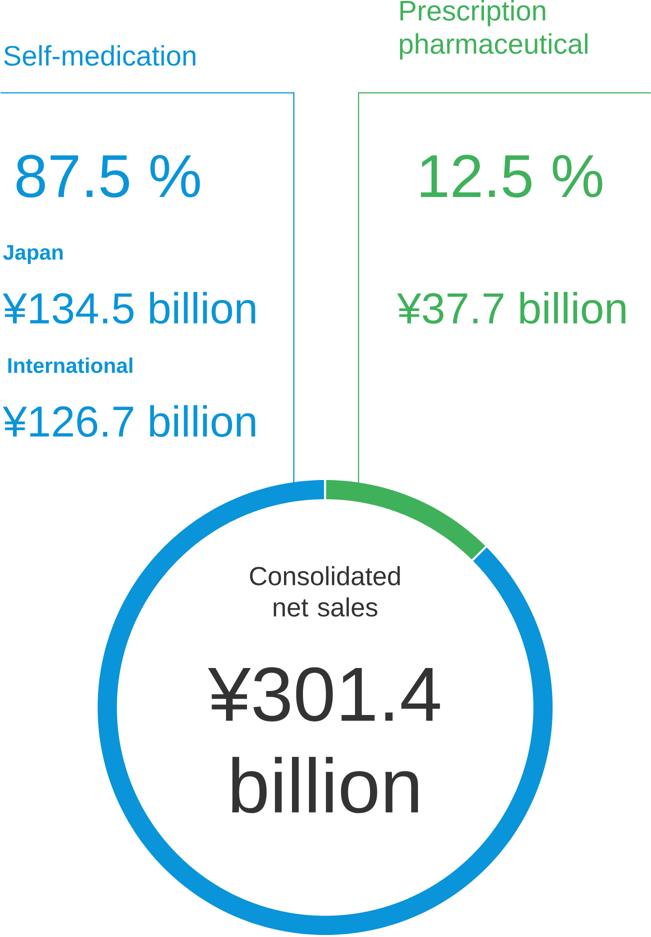  Describe the element at coordinates (129, 308) in the screenshot. I see `text: ¥134.5 billion` at that location.